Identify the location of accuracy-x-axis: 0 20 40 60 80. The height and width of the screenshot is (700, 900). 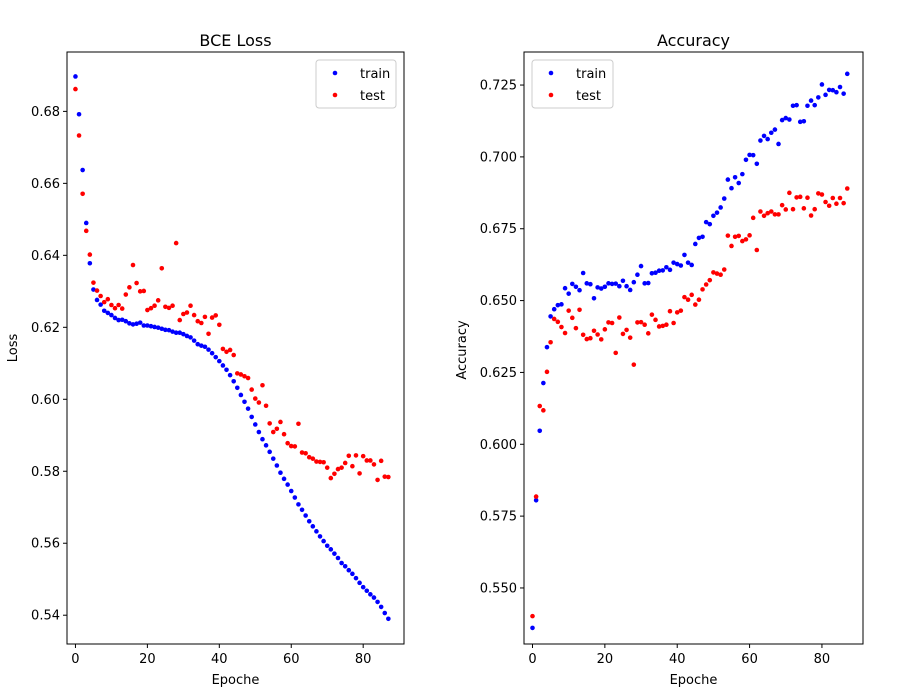
(679, 655).